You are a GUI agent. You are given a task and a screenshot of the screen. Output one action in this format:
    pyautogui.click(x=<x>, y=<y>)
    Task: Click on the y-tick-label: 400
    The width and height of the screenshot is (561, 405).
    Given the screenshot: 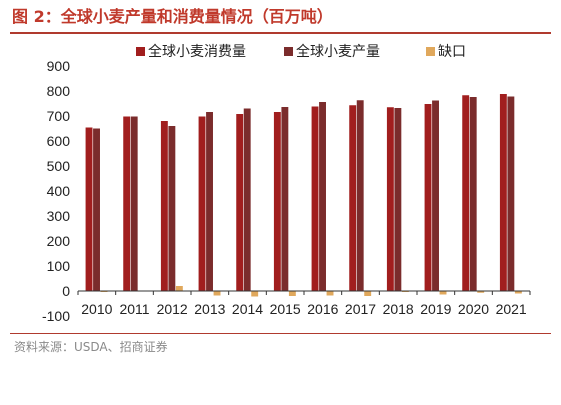 What is the action you would take?
    pyautogui.click(x=59, y=191)
    